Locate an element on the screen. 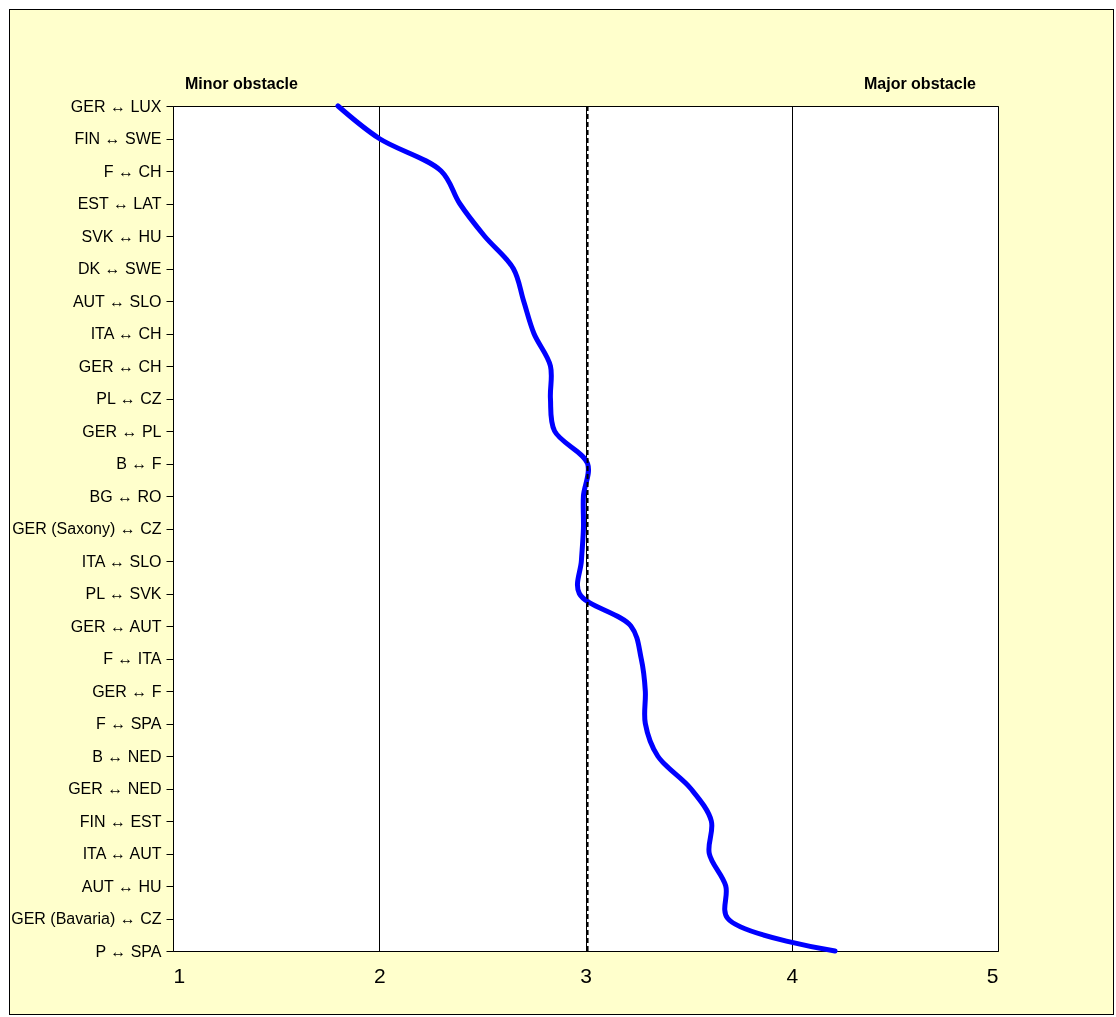 The width and height of the screenshot is (1116, 1017). y-tick-label: ITA ↔ CH is located at coordinates (126, 333).